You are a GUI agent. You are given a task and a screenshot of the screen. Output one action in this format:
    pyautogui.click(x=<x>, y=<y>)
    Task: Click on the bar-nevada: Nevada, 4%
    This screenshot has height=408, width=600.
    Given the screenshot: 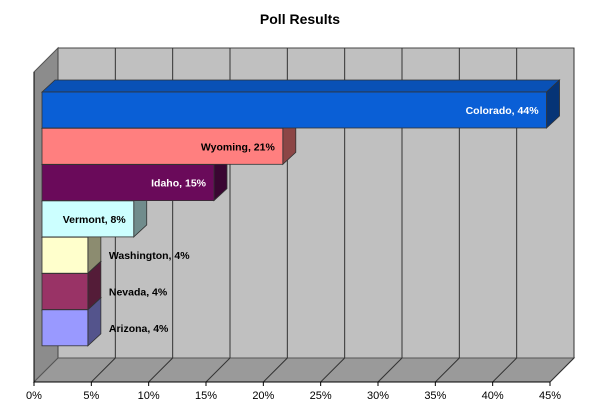 What is the action you would take?
    pyautogui.click(x=104, y=285)
    